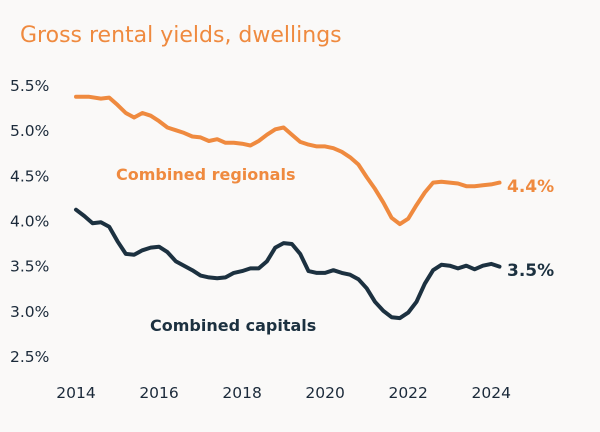  What do you see at coordinates (233, 325) in the screenshot?
I see `annotation-combined-capitals: Combined capitals` at bounding box center [233, 325].